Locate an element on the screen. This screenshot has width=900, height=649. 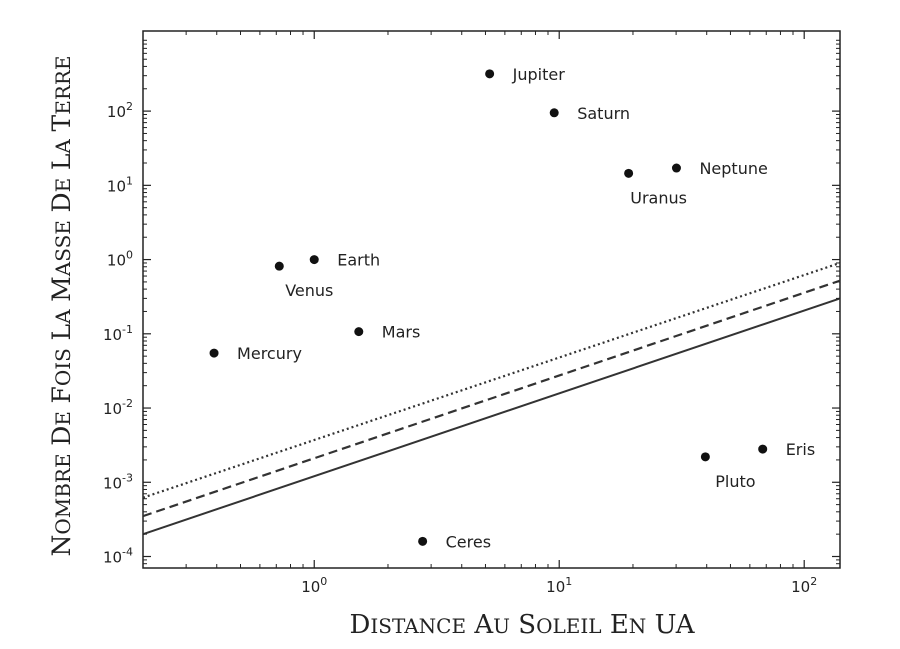
y-tick-label: 10² is located at coordinates (120, 110).